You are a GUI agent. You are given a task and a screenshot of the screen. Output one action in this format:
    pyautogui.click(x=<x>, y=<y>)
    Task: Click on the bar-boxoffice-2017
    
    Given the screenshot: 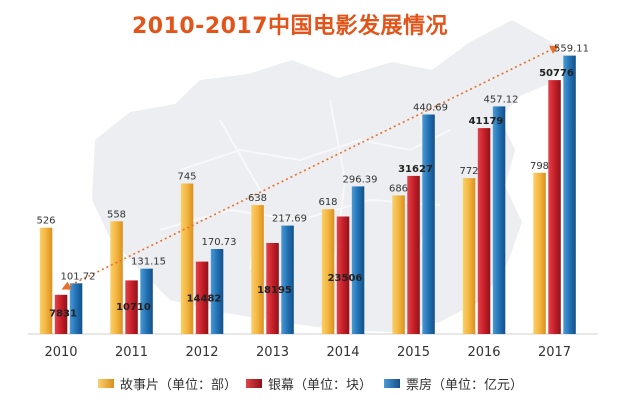 What is the action you would take?
    pyautogui.click(x=569, y=194)
    